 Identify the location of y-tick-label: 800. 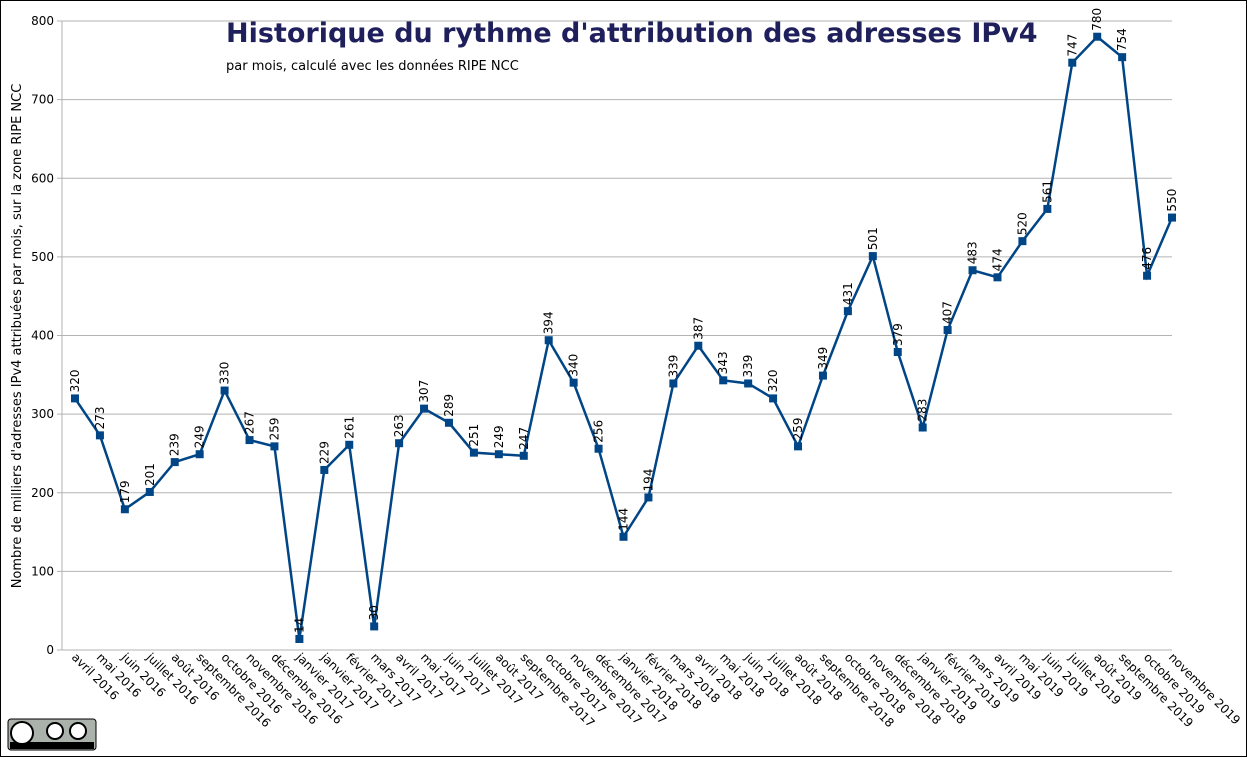
(42, 21).